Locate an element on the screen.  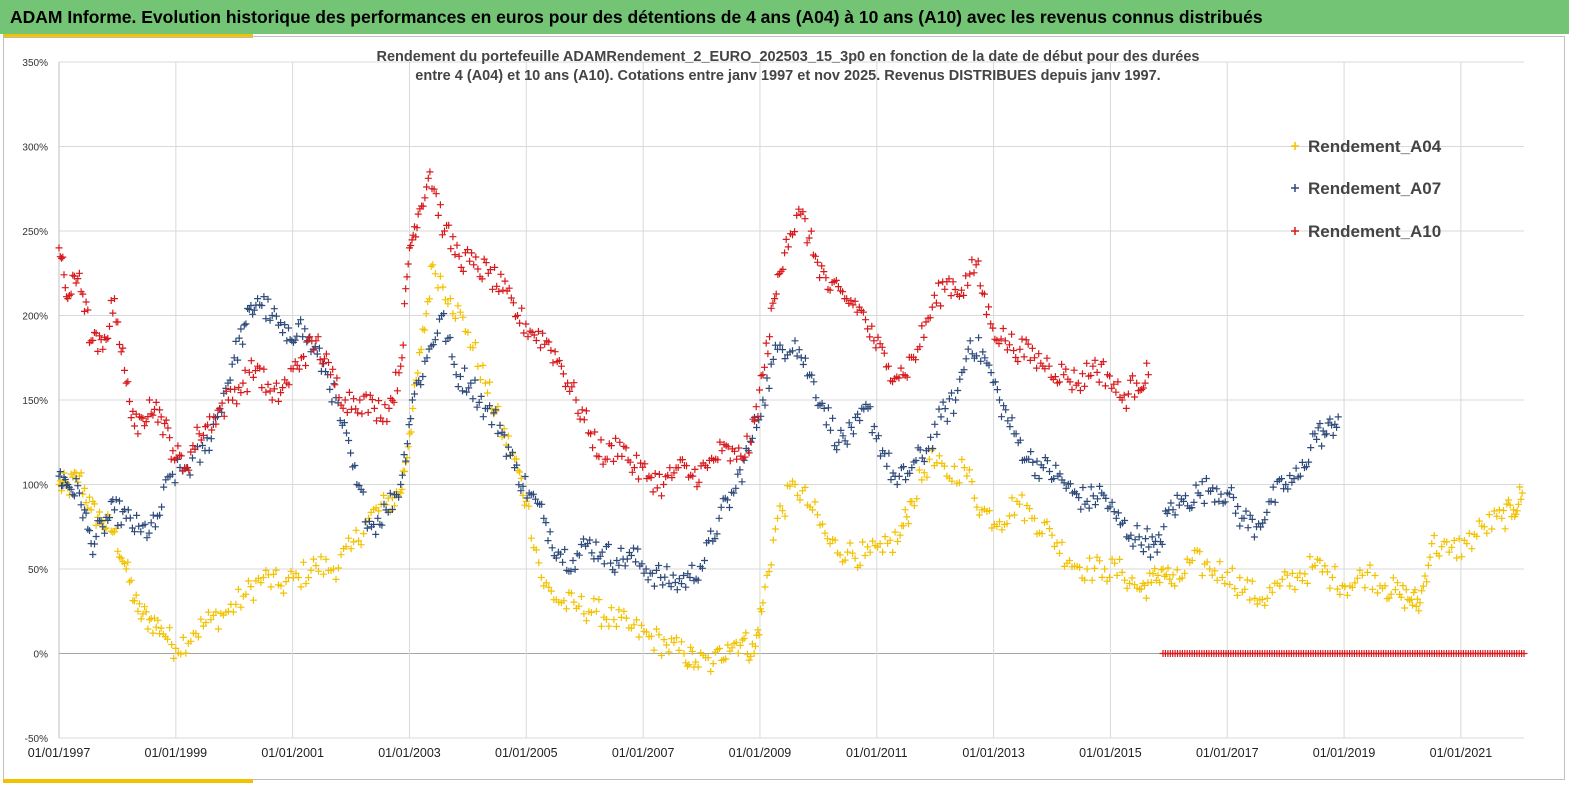
y-tick-label: 300% is located at coordinates (35, 148).